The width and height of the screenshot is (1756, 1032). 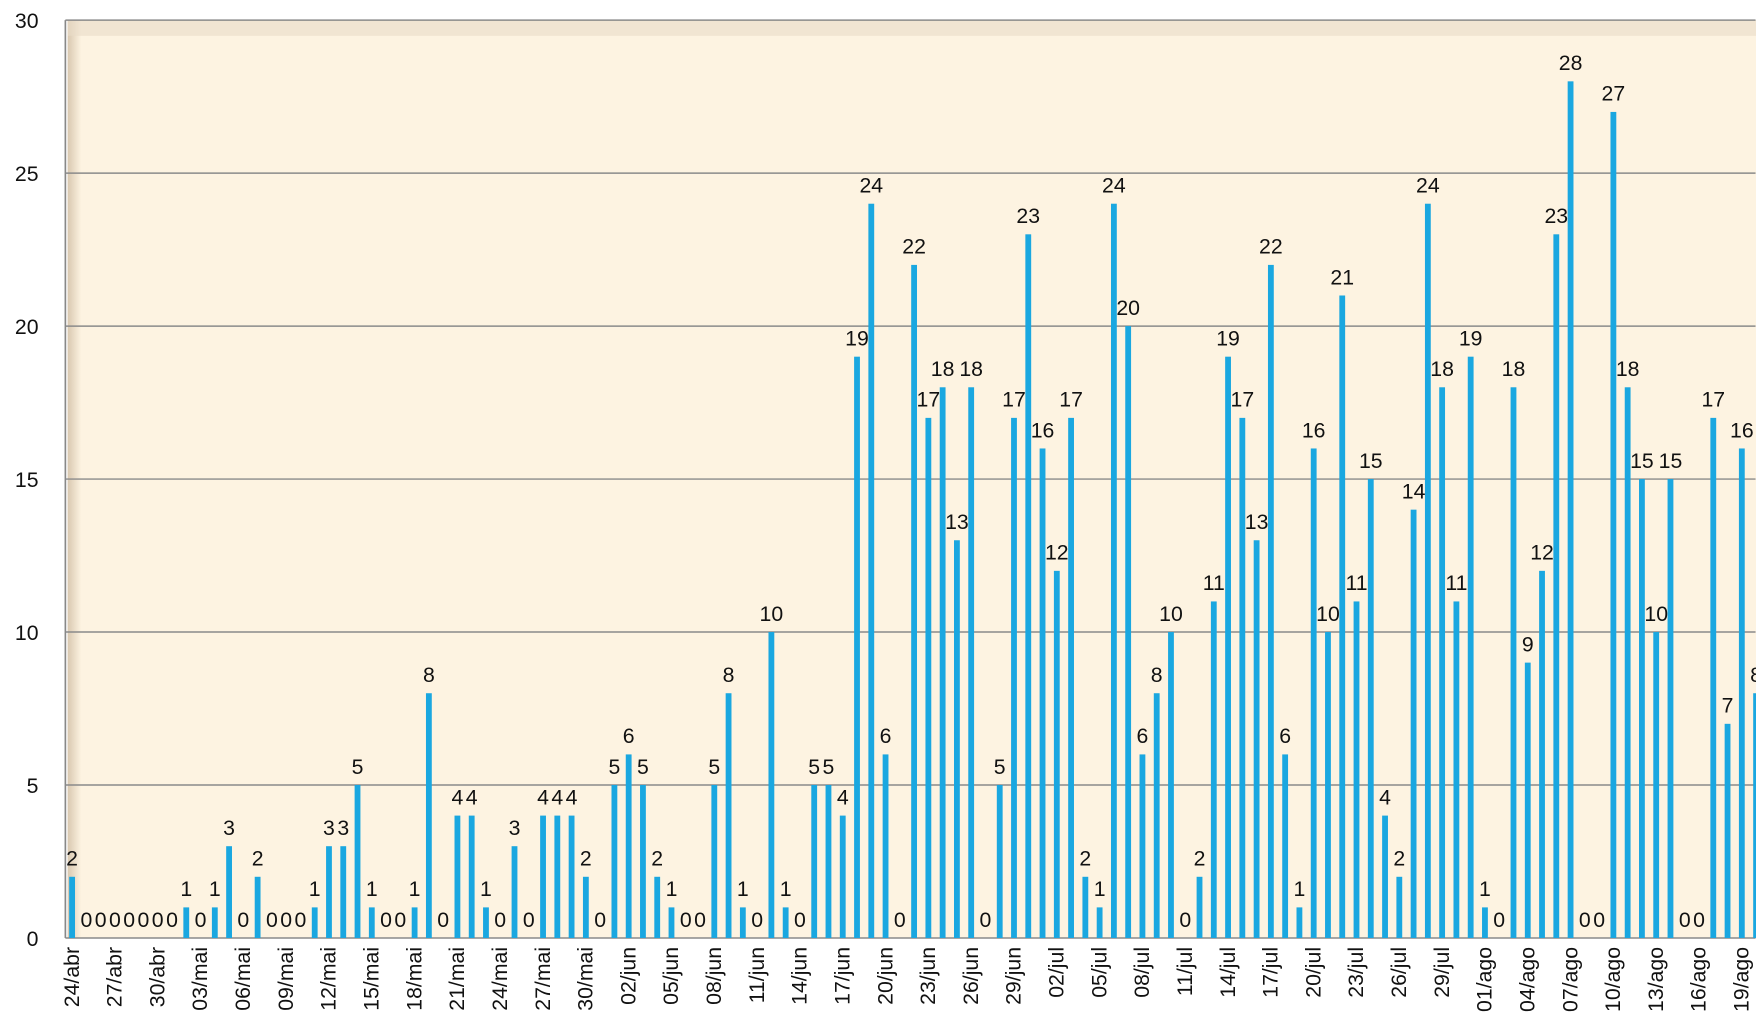 I want to click on x-tick-label: 26/jun, so click(x=971, y=976).